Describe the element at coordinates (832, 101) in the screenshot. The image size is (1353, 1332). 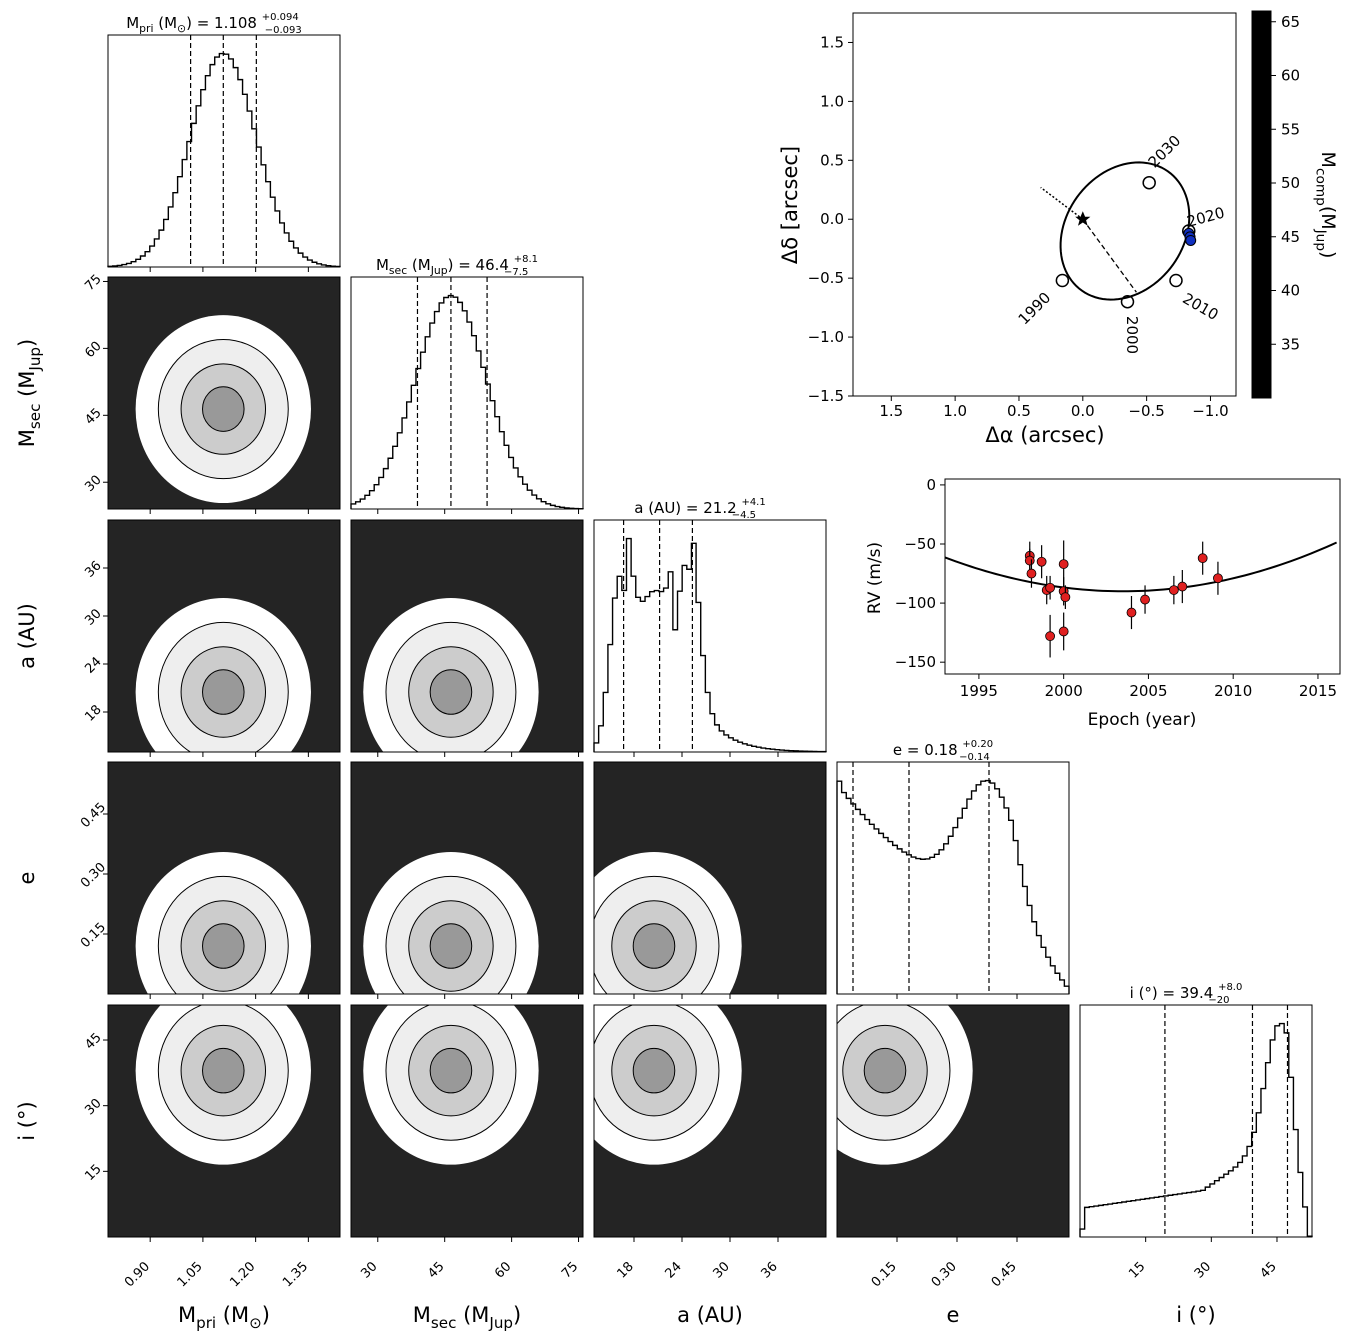
I see `y-tick-label: 1.0` at that location.